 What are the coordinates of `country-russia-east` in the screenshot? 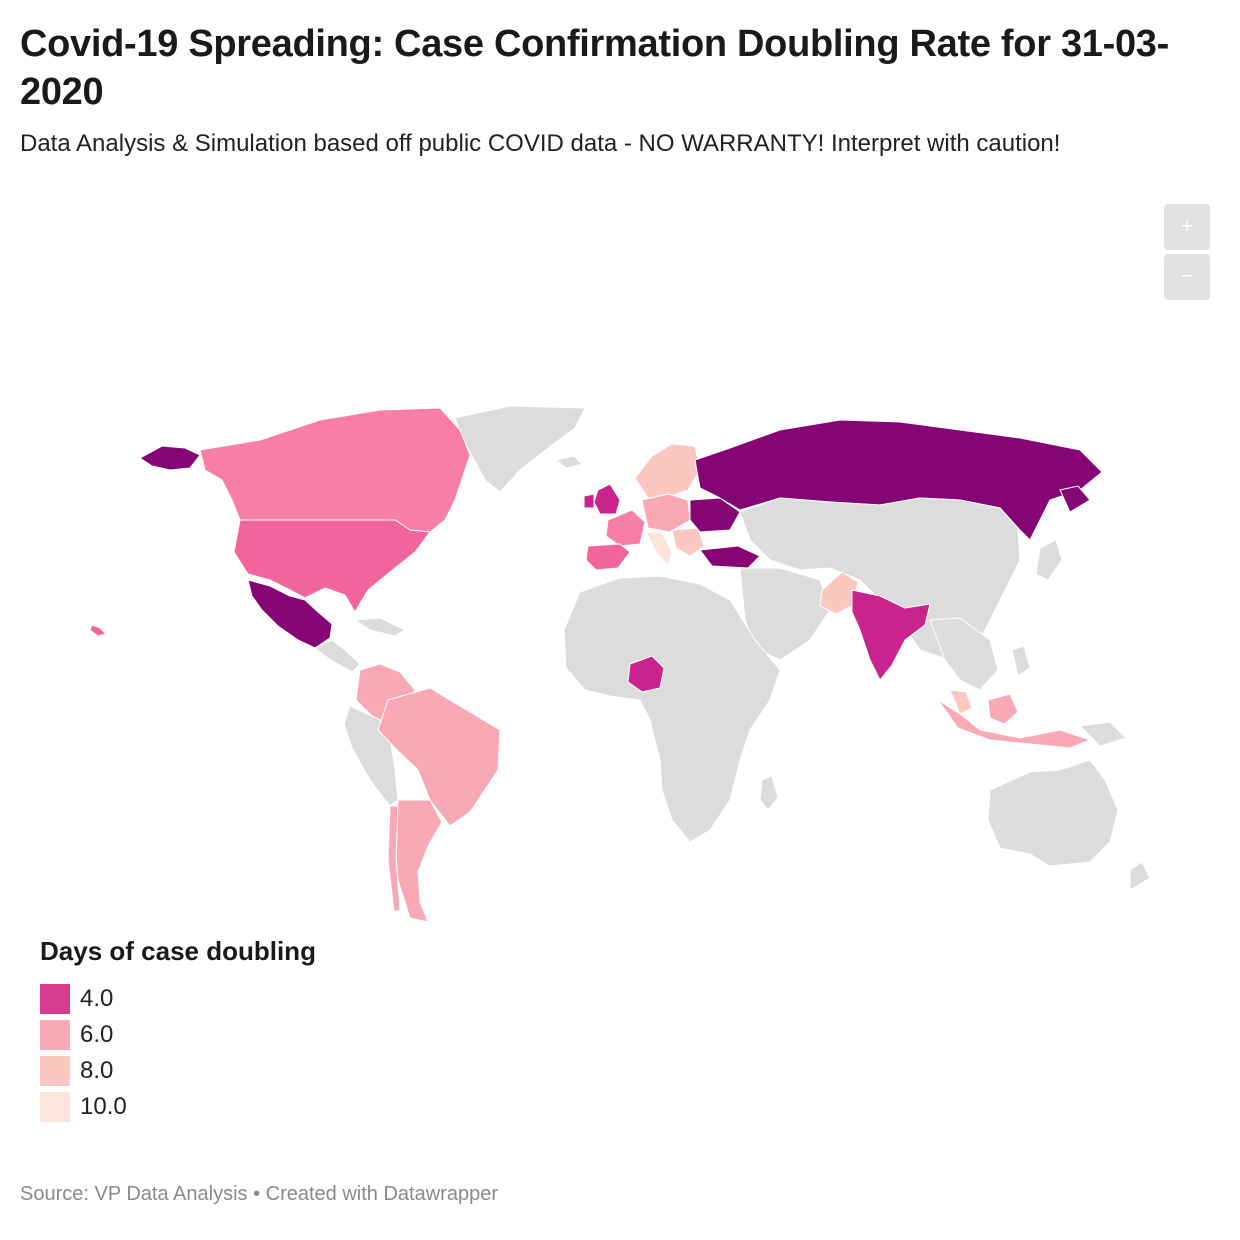 It's located at (1075, 499).